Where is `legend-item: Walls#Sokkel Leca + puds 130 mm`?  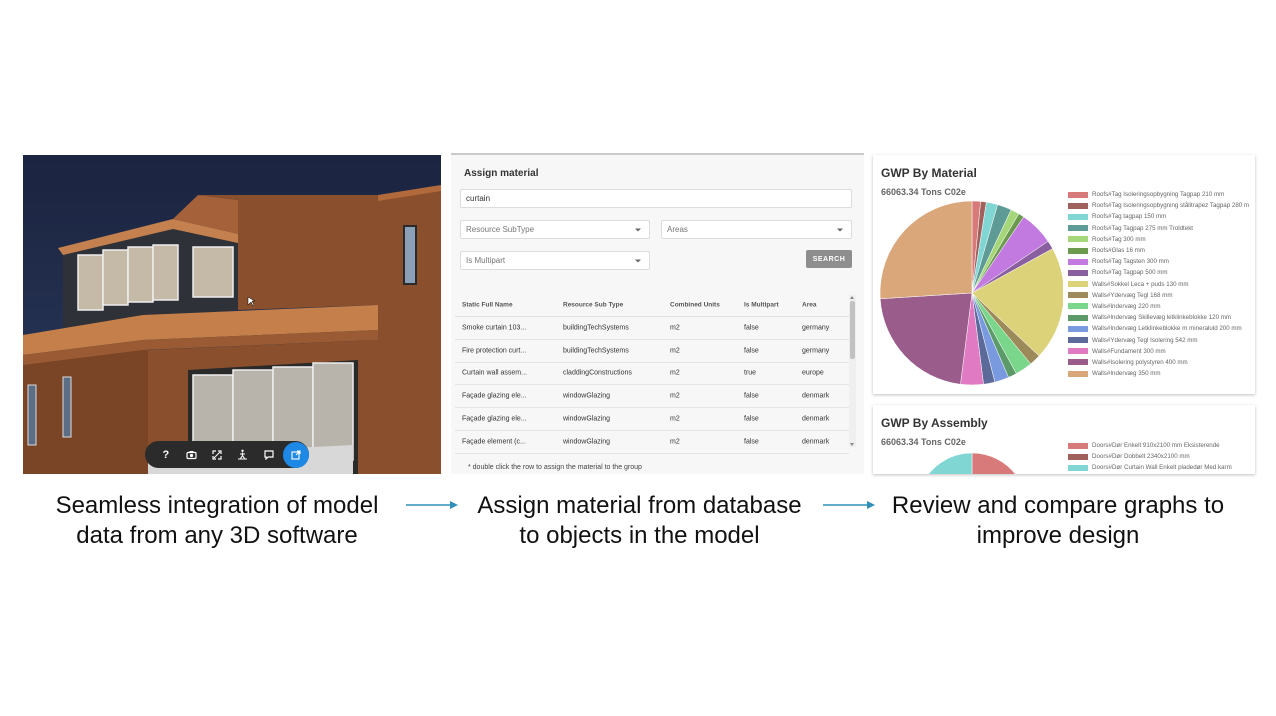 legend-item: Walls#Sokkel Leca + puds 130 mm is located at coordinates (1158, 284).